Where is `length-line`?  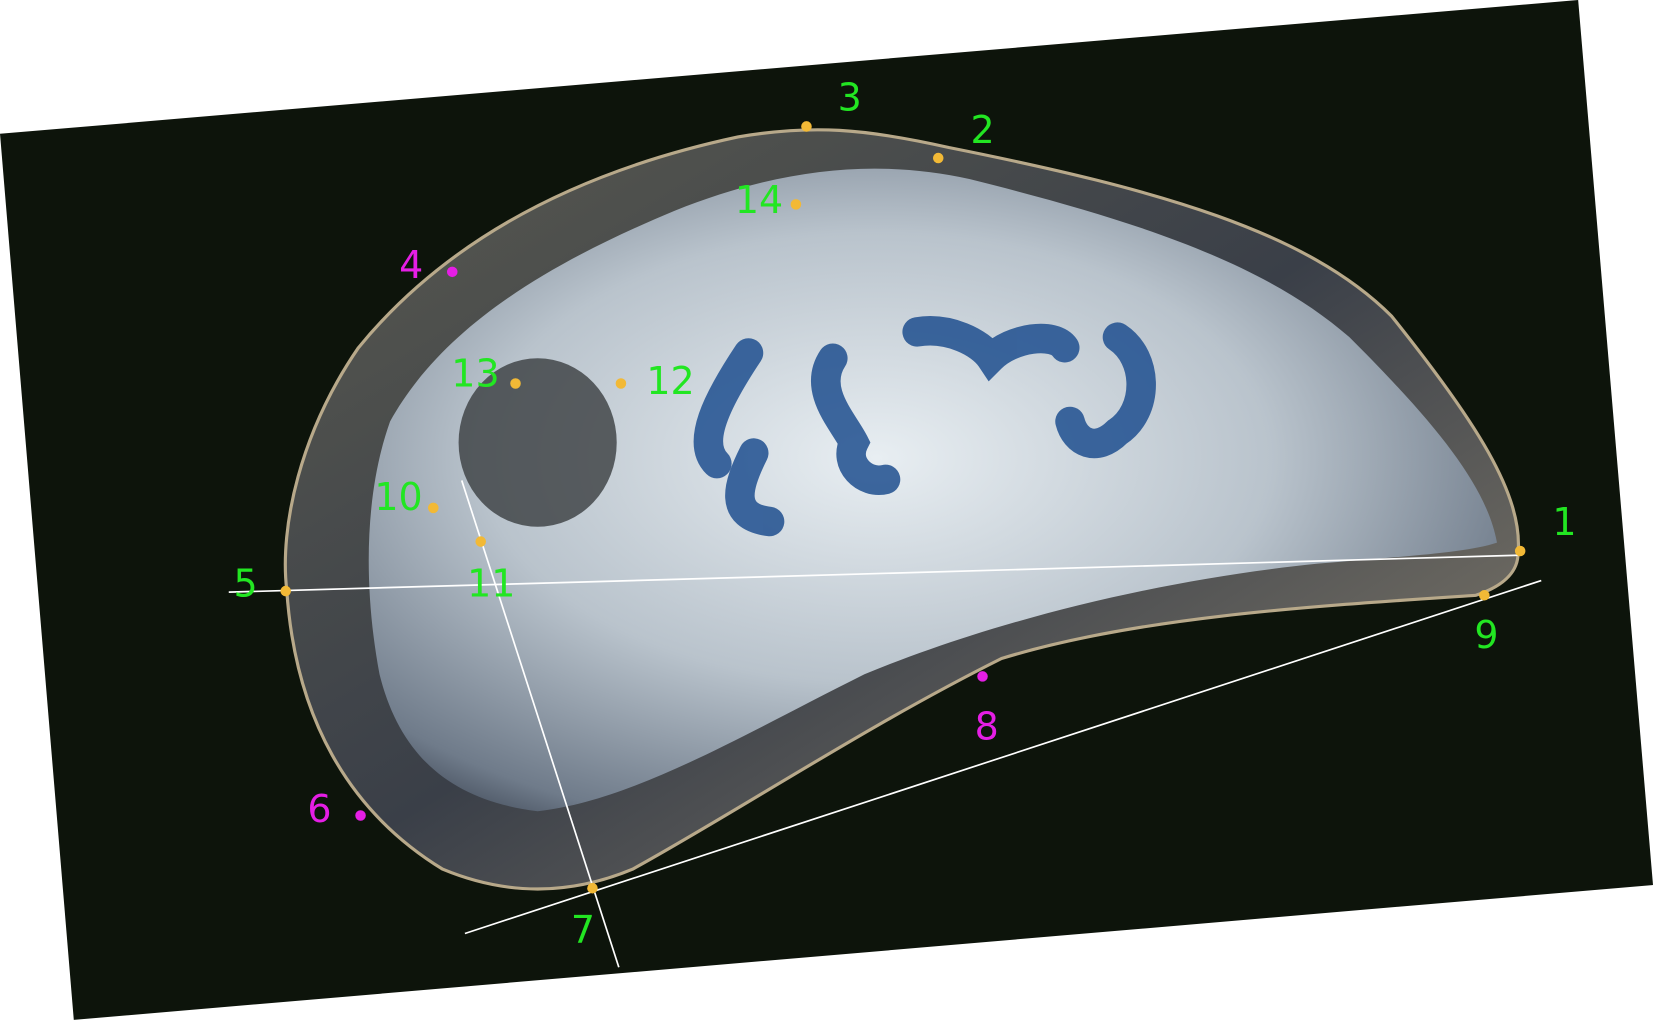 length-line is located at coordinates (873, 573).